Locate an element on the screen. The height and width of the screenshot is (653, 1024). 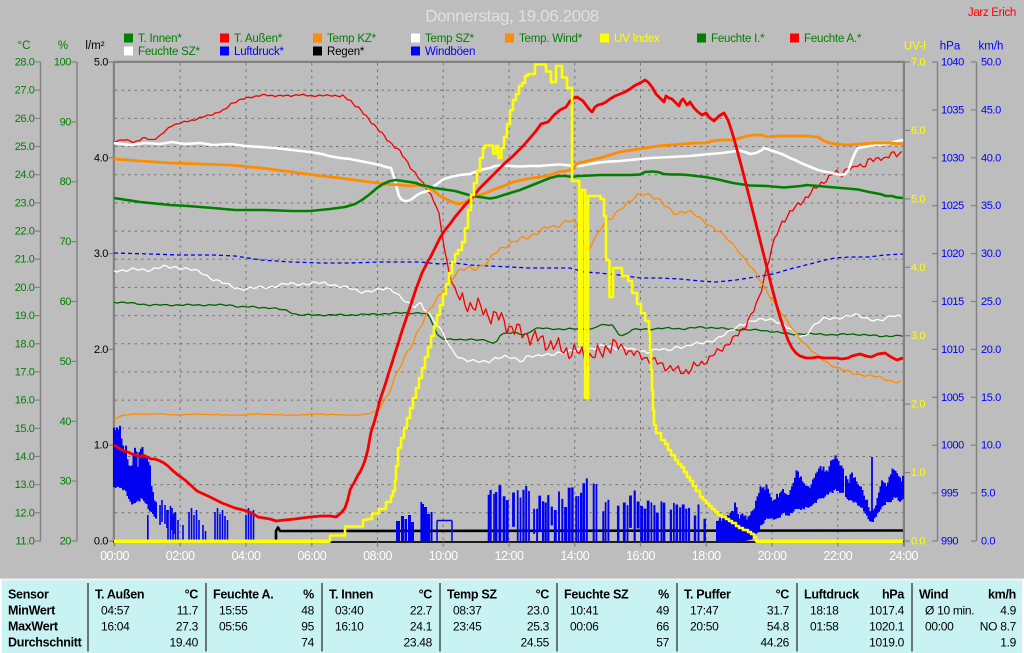
svg-text: 0.0 is located at coordinates (988, 542).